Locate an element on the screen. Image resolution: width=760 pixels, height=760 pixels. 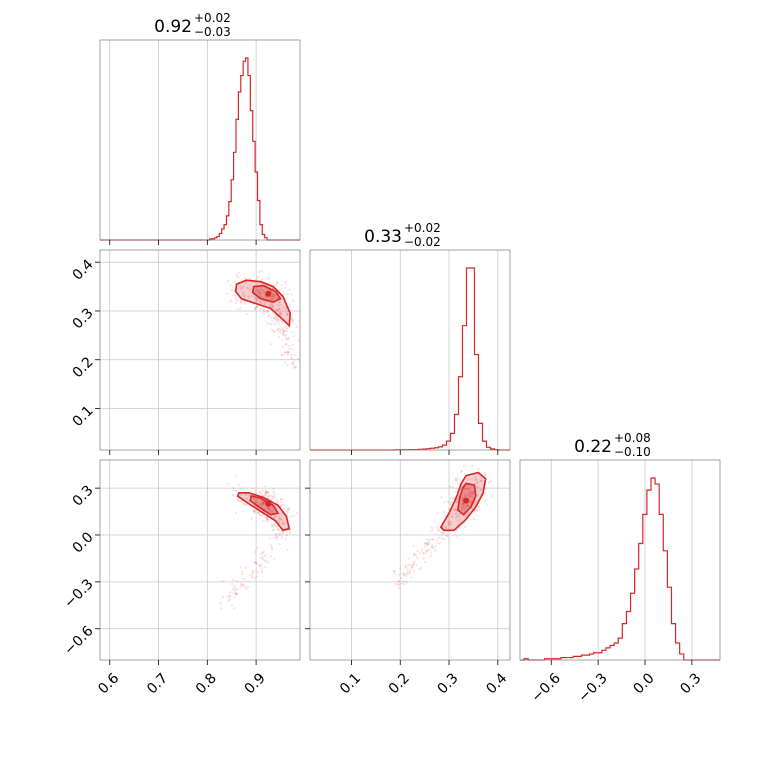
x-tick-label: −0.3 is located at coordinates (592, 687).